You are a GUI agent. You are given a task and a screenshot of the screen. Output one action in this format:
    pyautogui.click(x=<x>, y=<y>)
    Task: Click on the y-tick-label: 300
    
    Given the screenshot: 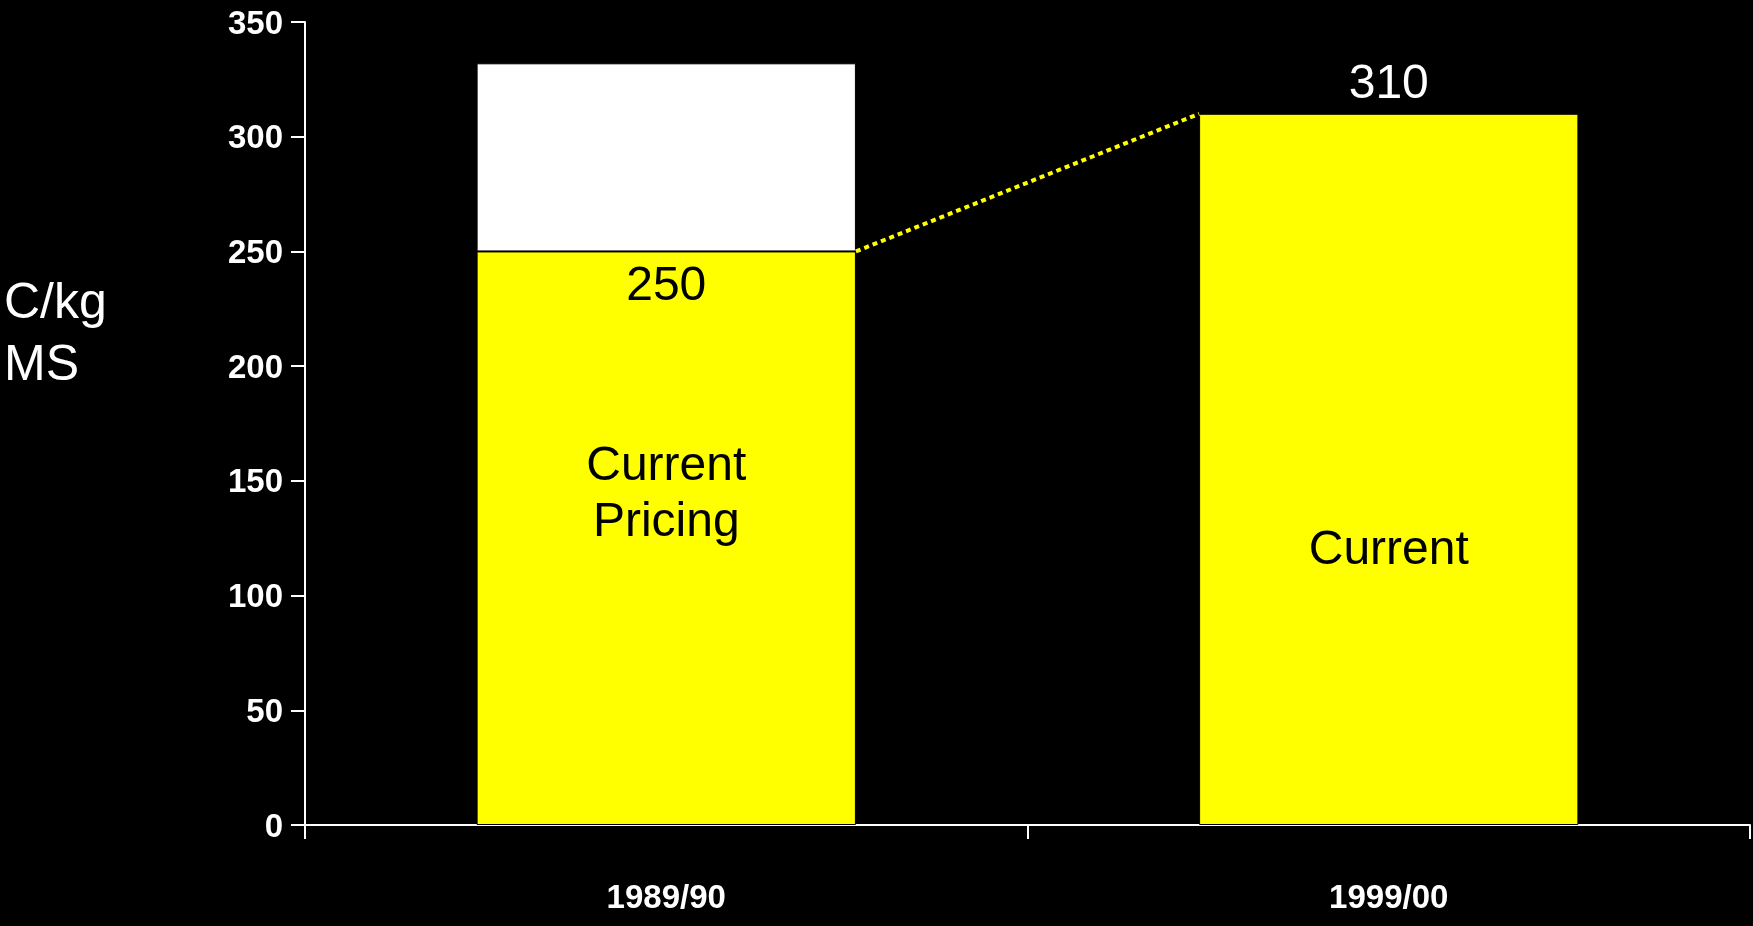 What is the action you would take?
    pyautogui.click(x=255, y=137)
    